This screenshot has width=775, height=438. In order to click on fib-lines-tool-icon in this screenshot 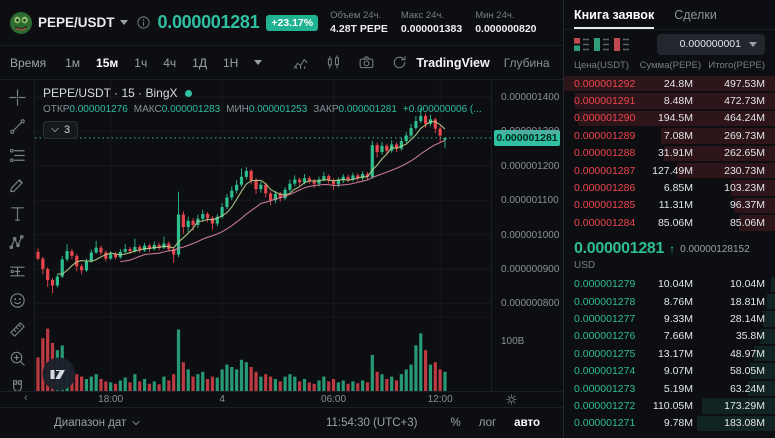, I will do `click(17, 155)`.